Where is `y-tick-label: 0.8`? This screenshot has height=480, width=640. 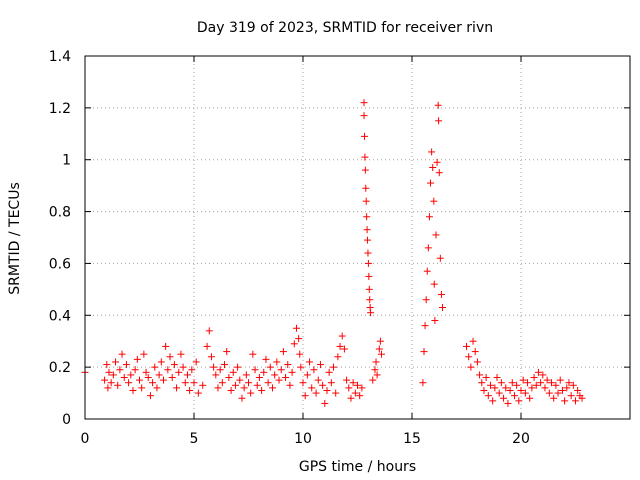
y-tick-label: 0.8 is located at coordinates (60, 213).